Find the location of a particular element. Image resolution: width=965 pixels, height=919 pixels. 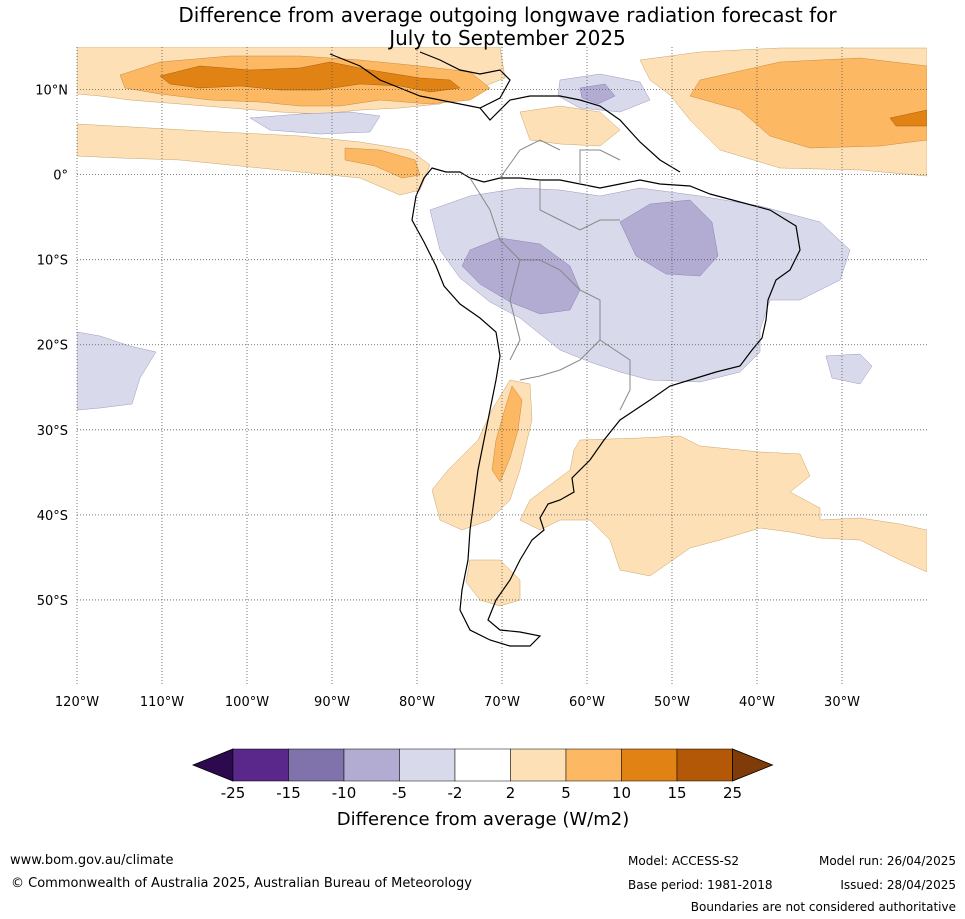

lat-tick-labels: 10°N 0° 10°S 20°S 30°S 40°S 50°S is located at coordinates (51, 346).